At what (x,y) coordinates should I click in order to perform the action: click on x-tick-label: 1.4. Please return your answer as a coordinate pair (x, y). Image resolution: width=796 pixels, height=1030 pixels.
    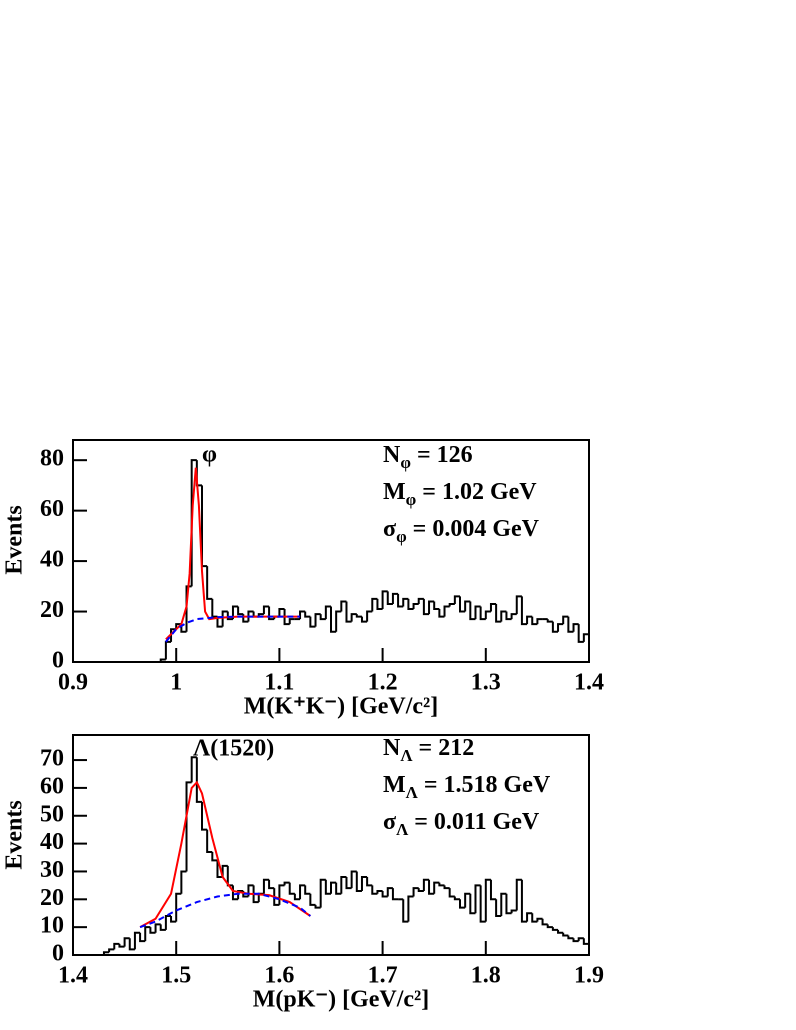
    Looking at the image, I should click on (73, 976).